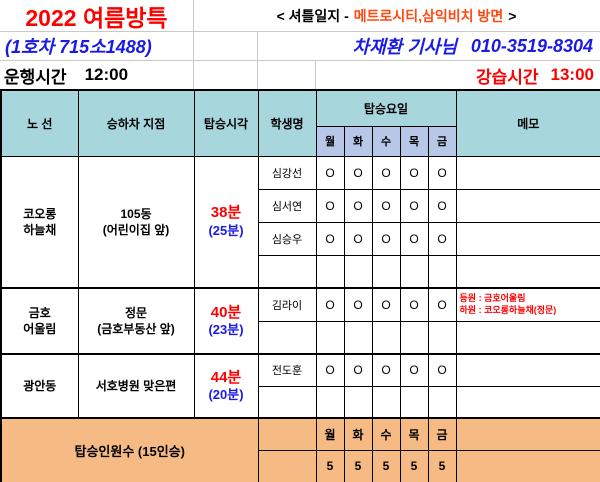  Describe the element at coordinates (358, 465) in the screenshot. I see `footer-count-tue: 5` at that location.